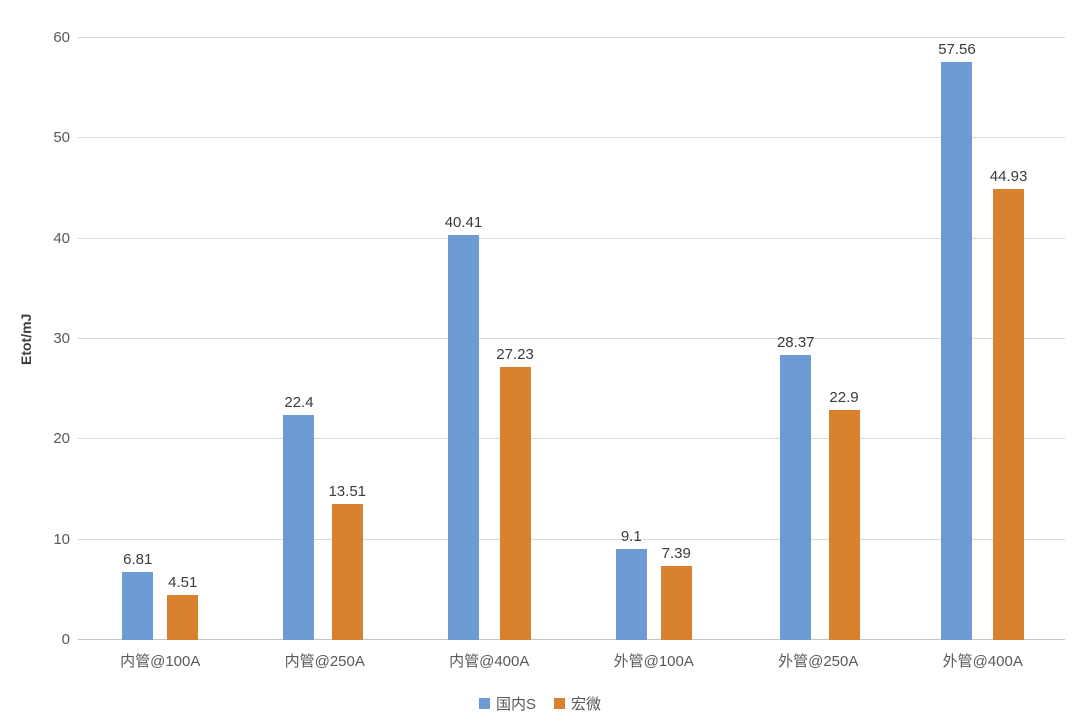 Image resolution: width=1080 pixels, height=721 pixels. What do you see at coordinates (49, 338) in the screenshot?
I see `y-axis-ticks: 0 10 20 30 40 50 60` at bounding box center [49, 338].